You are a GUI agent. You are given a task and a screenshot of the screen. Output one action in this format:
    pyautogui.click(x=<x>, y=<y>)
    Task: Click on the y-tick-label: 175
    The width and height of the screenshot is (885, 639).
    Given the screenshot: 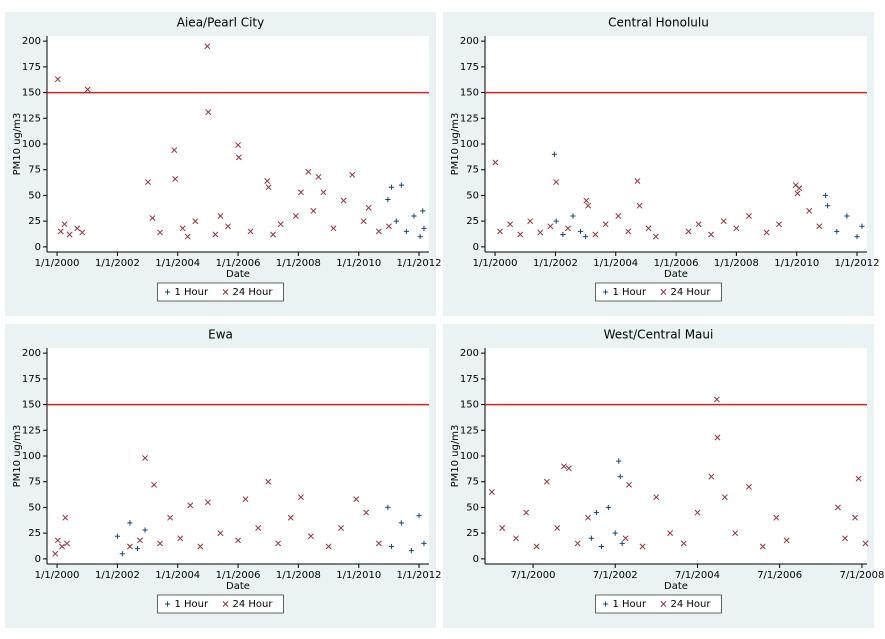 What is the action you would take?
    pyautogui.click(x=469, y=379)
    